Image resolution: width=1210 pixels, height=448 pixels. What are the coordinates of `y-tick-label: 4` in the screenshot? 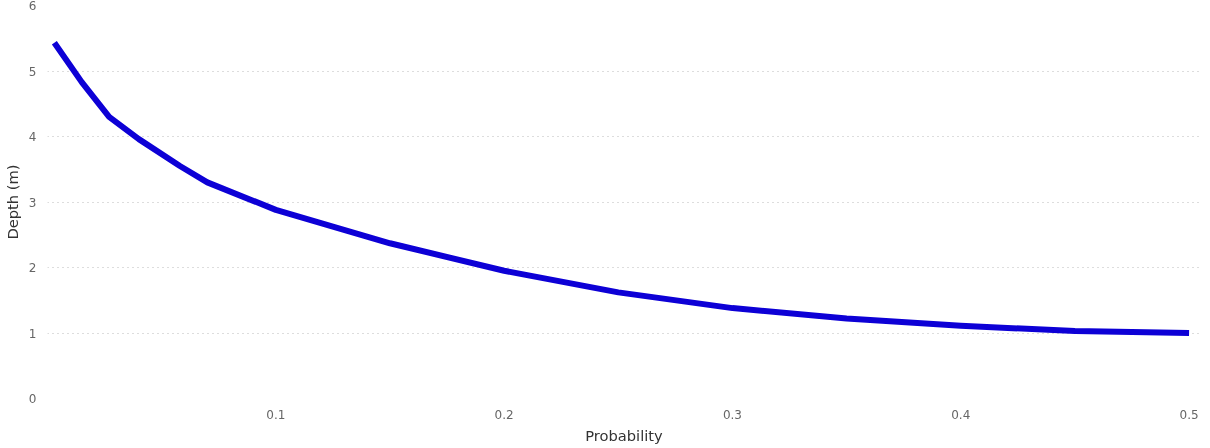 It's located at (32, 137).